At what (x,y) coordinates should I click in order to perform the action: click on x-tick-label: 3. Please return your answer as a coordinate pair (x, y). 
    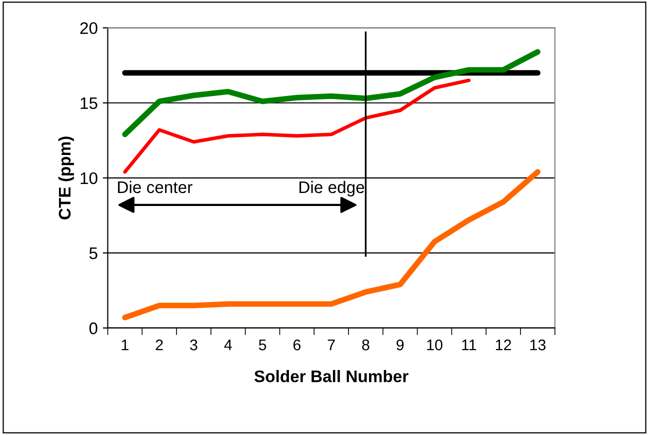
    Looking at the image, I should click on (194, 345).